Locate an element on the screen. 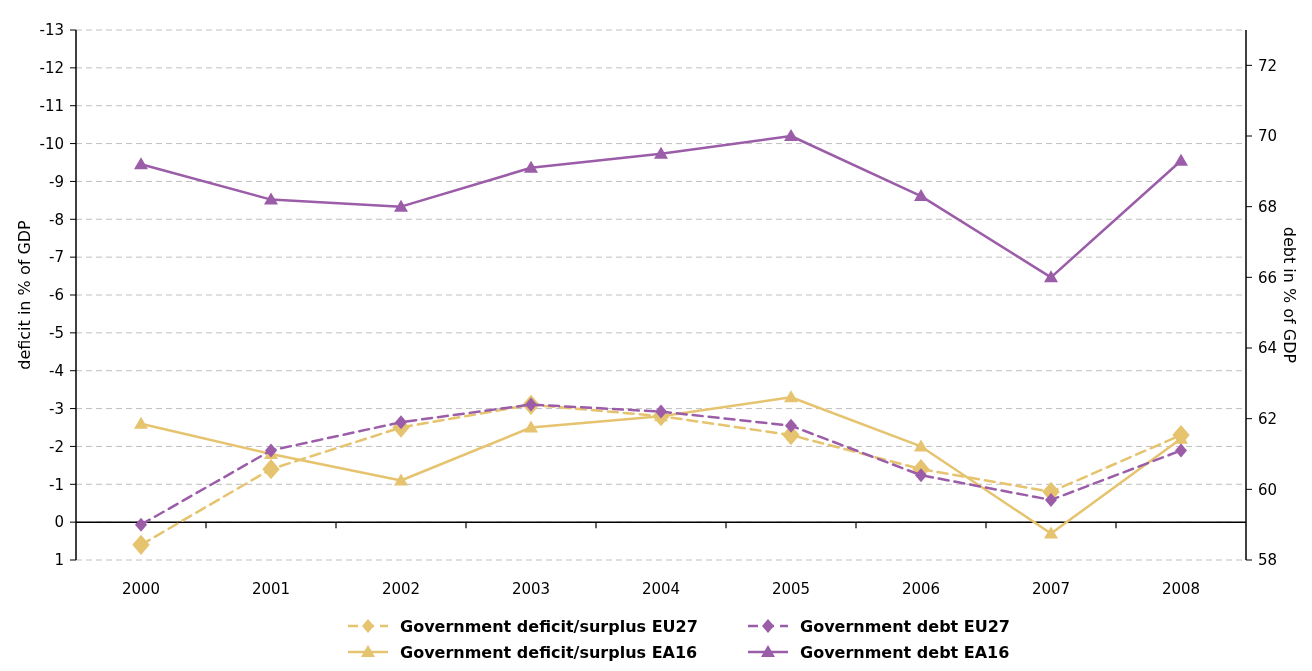 Image resolution: width=1312 pixels, height=671 pixels. y-tick-label: -10 is located at coordinates (51, 143).